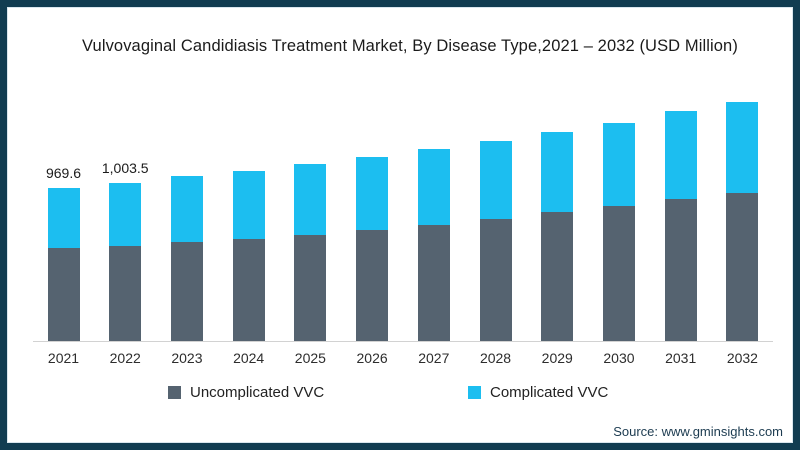  What do you see at coordinates (557, 358) in the screenshot?
I see `x-axis-label-2029: 2029` at bounding box center [557, 358].